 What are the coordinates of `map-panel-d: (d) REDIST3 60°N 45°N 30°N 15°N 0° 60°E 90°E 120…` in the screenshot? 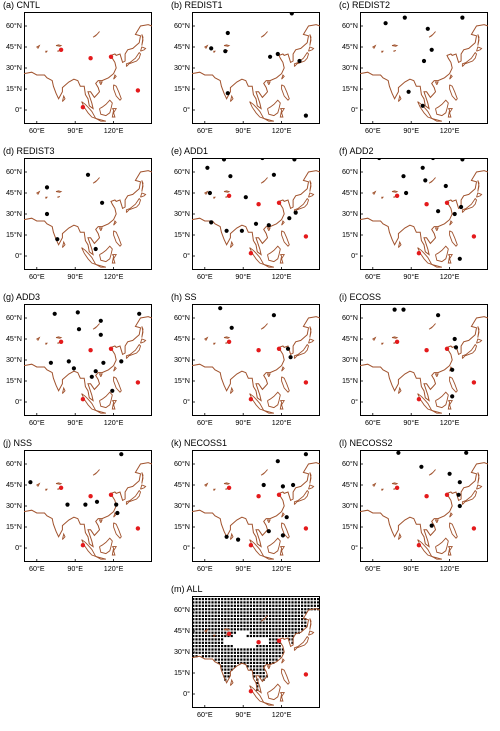 It's located at (80, 215).